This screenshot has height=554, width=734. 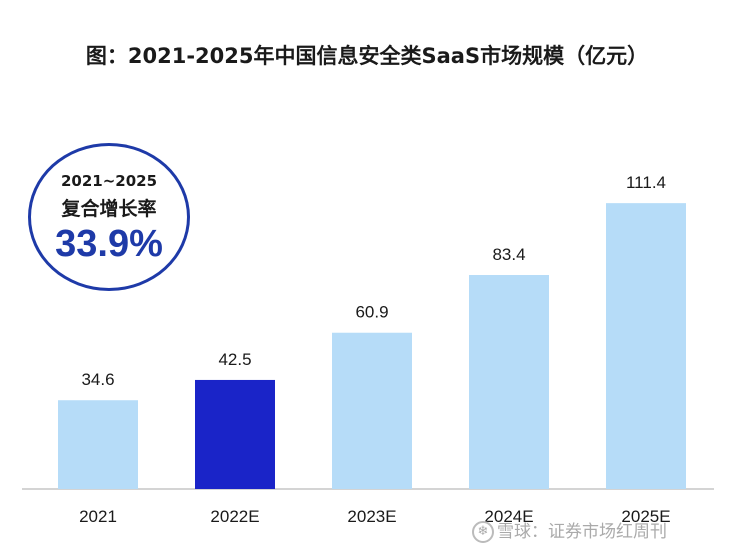 What do you see at coordinates (371, 312) in the screenshot?
I see `value-label-2023E: 60.9` at bounding box center [371, 312].